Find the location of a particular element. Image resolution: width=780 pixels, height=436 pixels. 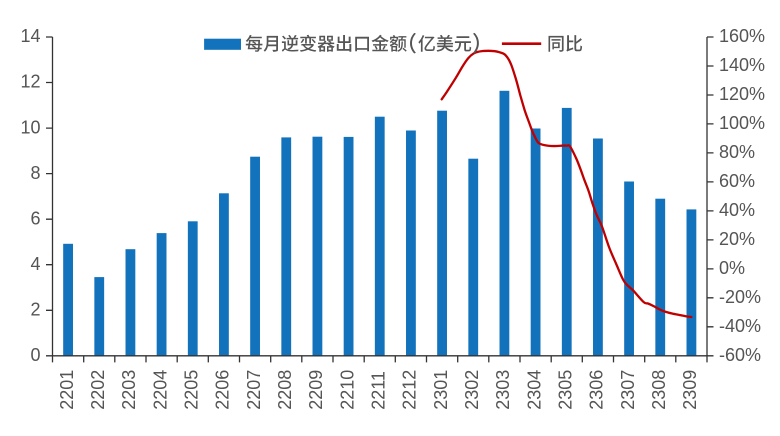

svg-text: 2303 is located at coordinates (503, 390).